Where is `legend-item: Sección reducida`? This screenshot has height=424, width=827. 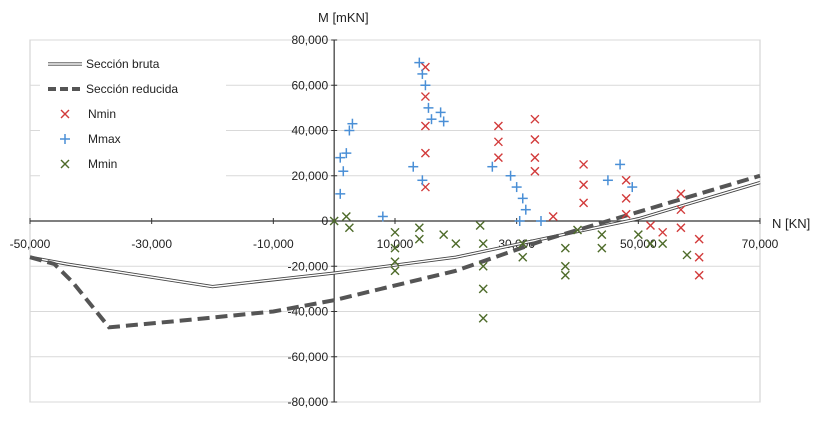
legend-item: Sección reducida is located at coordinates (113, 89).